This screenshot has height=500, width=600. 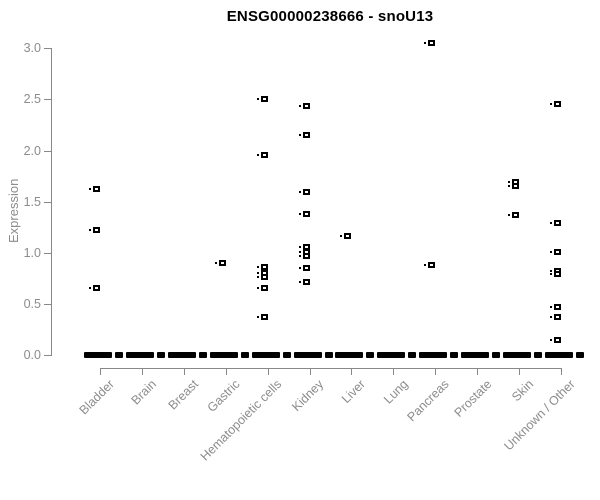 I want to click on x-tick-label: Brain, so click(x=143, y=392).